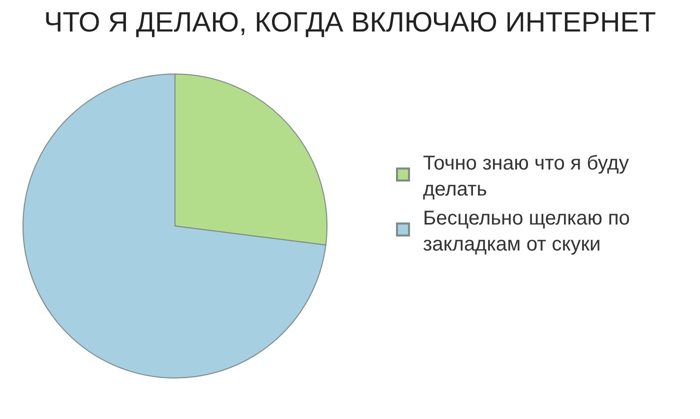 The width and height of the screenshot is (700, 419). What do you see at coordinates (526, 176) in the screenshot?
I see `legend-label: Точно знаю что я буду делать` at bounding box center [526, 176].